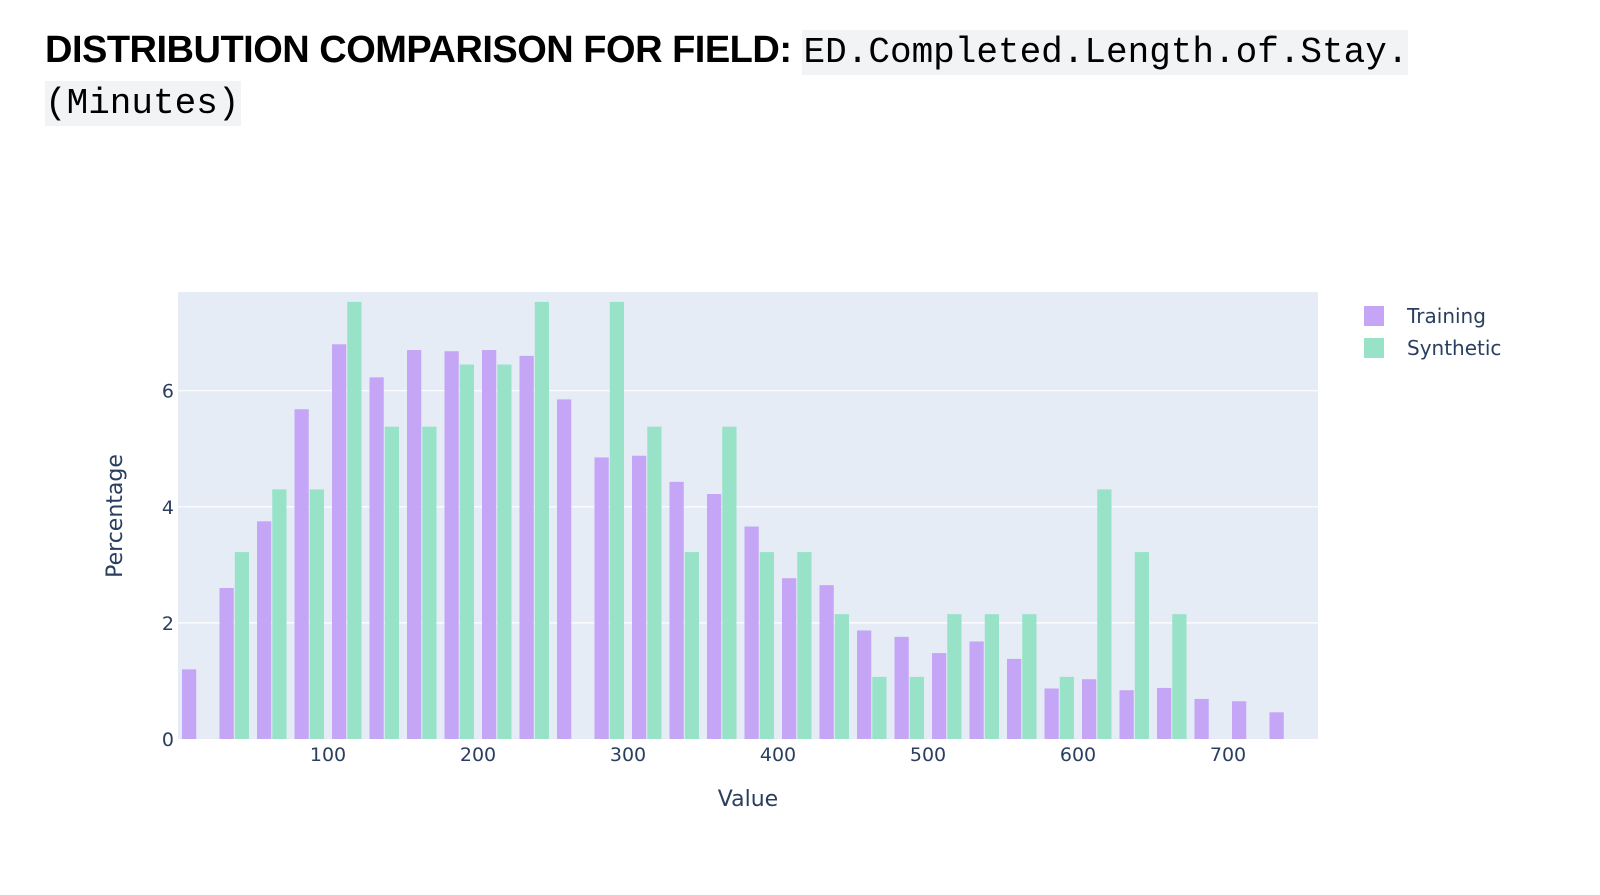 This screenshot has width=1600, height=895. Describe the element at coordinates (328, 755) in the screenshot. I see `x-tick-label: 100` at that location.